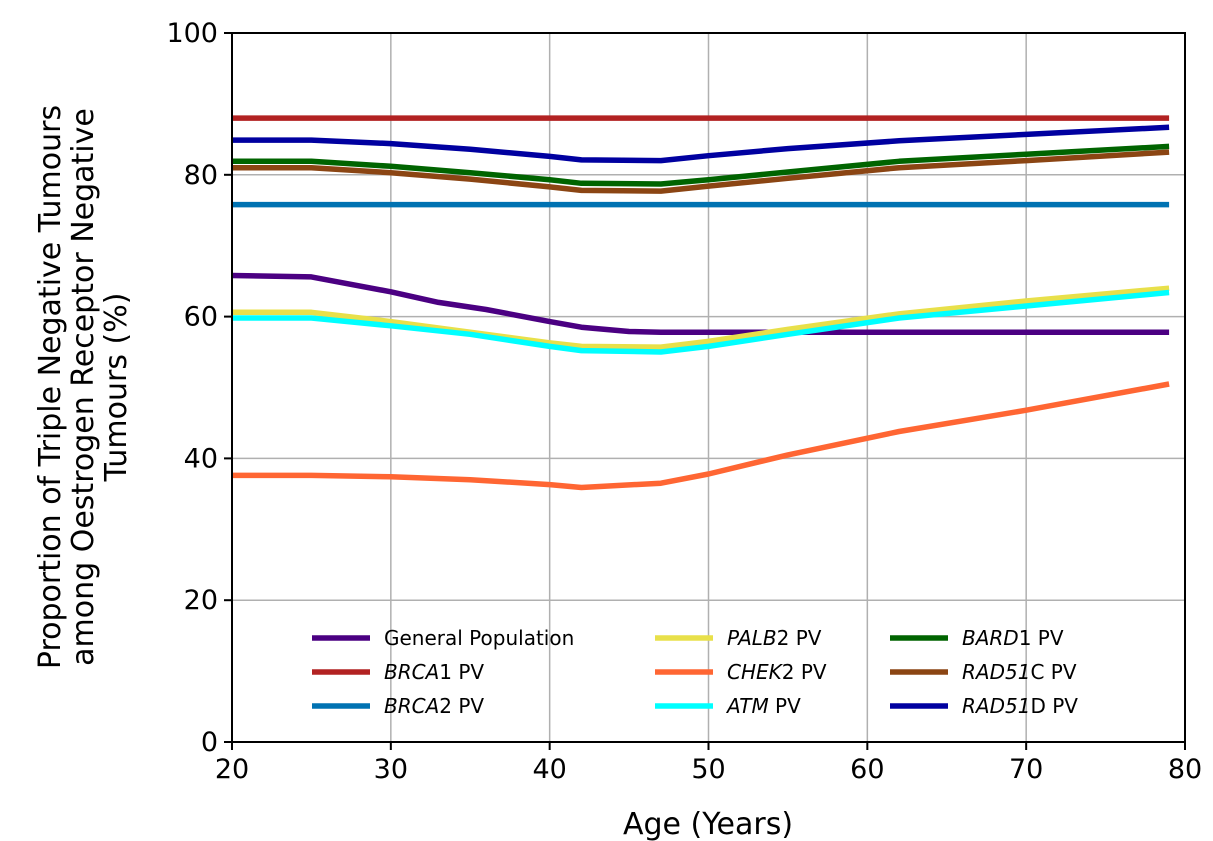  What do you see at coordinates (867, 769) in the screenshot?
I see `x-tick-label: 60` at bounding box center [867, 769].